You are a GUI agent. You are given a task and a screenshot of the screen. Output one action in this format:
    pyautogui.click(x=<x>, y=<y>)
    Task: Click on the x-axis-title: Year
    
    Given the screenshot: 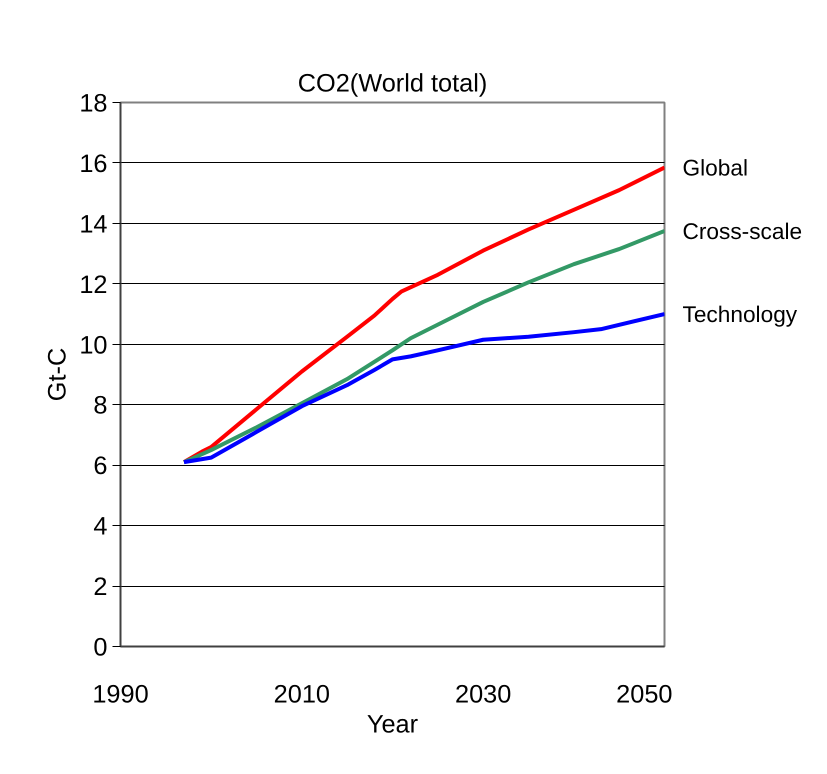 What is the action you would take?
    pyautogui.click(x=392, y=724)
    